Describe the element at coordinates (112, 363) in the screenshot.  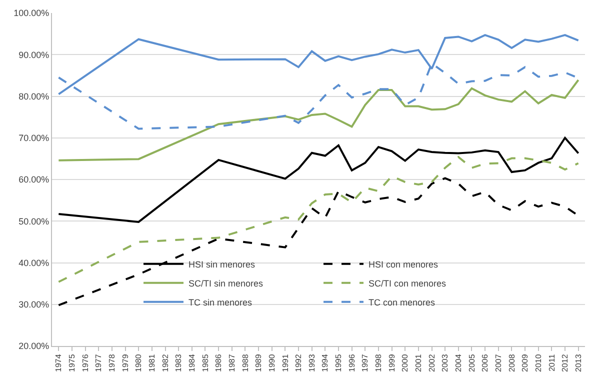
I see `x-tick-label: 1978` at that location.